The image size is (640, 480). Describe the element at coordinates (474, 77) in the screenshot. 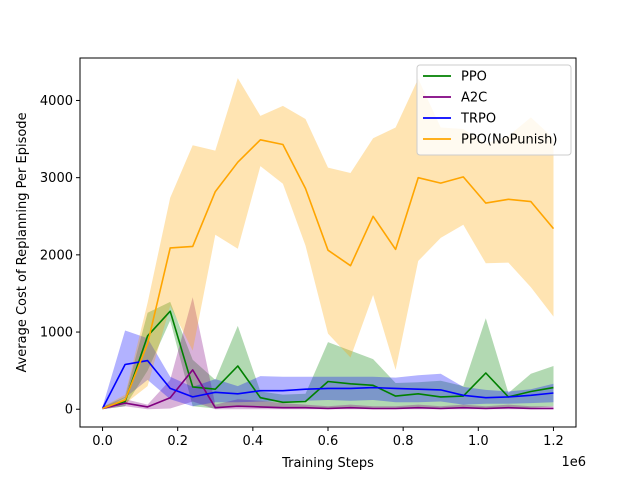

I see `legend-label-ppo: PPO` at that location.